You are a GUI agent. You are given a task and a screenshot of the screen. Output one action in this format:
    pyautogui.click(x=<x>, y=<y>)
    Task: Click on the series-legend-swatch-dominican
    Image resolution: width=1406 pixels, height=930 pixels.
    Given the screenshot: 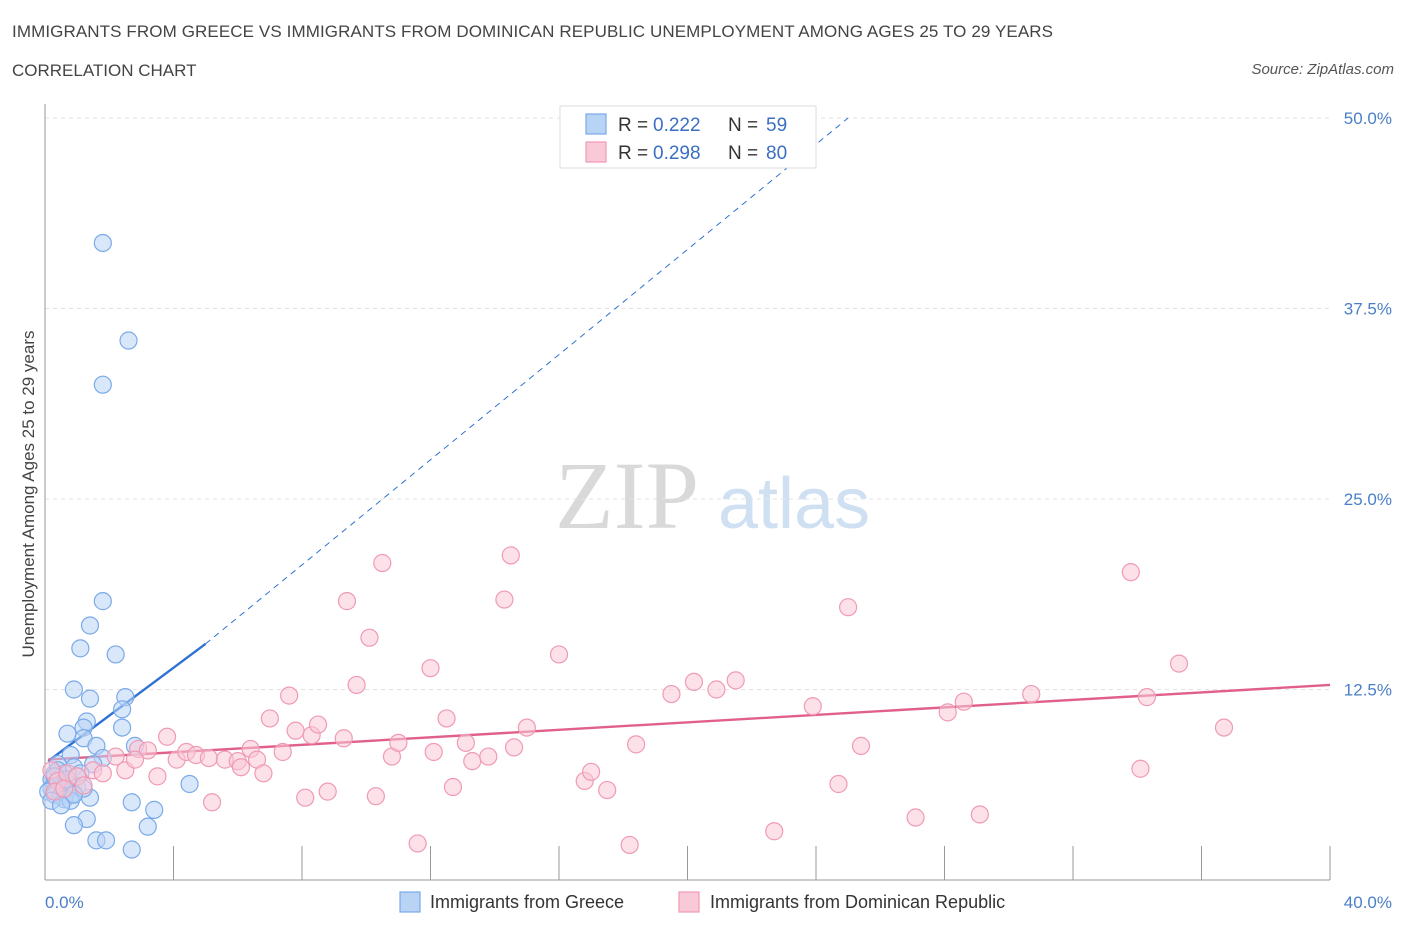 What is the action you would take?
    pyautogui.click(x=689, y=902)
    